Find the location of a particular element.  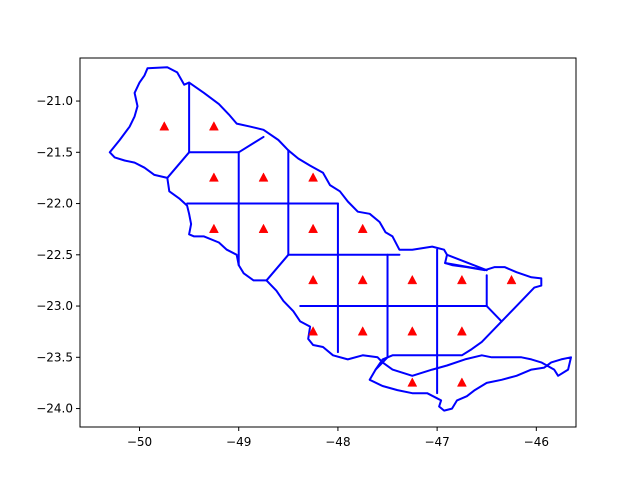

y-tick-label: −22.5 is located at coordinates (54, 255).